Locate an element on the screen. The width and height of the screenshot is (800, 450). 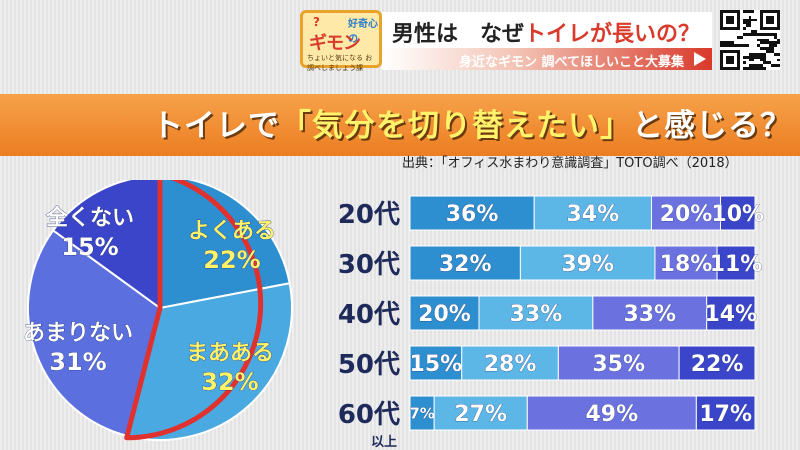
bar-value-label: 18% is located at coordinates (686, 264).